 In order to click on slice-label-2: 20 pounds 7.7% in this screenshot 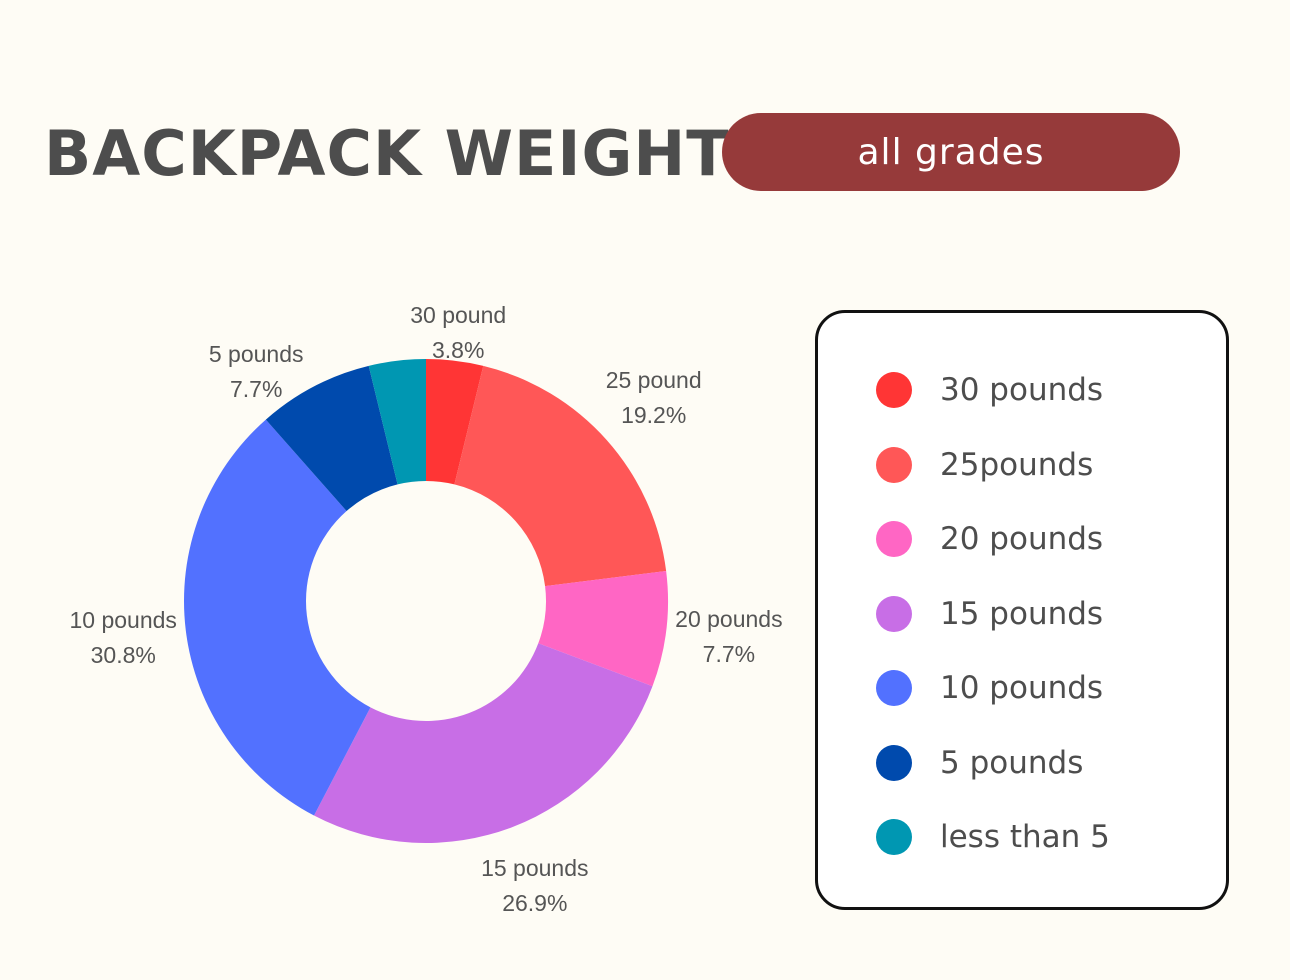, I will do `click(728, 636)`.